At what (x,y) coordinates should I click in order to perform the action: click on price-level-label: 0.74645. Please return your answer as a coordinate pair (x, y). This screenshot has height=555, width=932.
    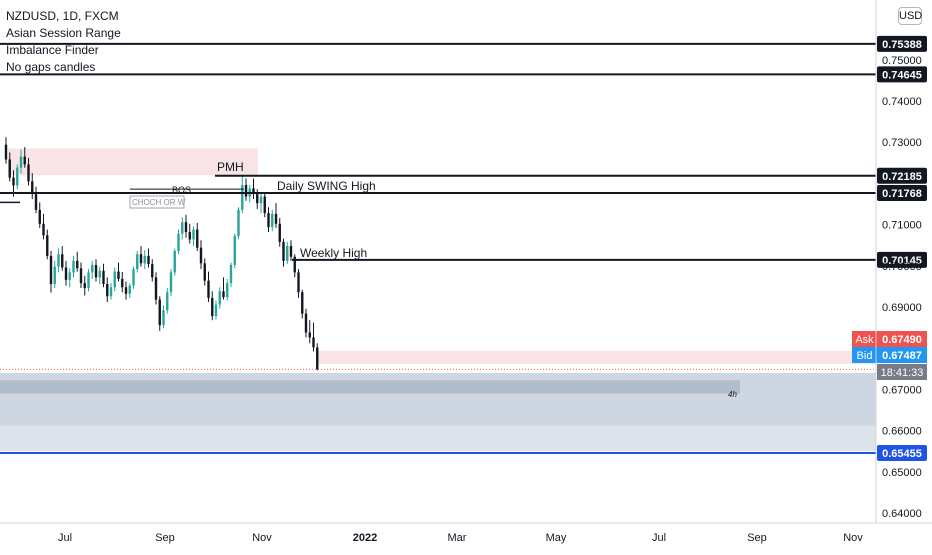
    Looking at the image, I should click on (902, 75).